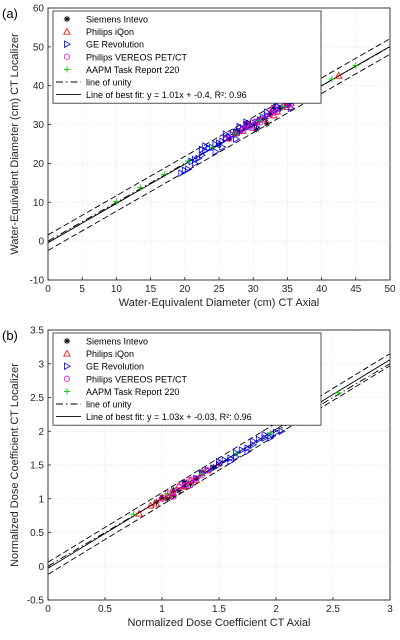 The width and height of the screenshot is (400, 640). Describe the element at coordinates (110, 32) in the screenshot. I see `legend-label: Philips iQon` at that location.